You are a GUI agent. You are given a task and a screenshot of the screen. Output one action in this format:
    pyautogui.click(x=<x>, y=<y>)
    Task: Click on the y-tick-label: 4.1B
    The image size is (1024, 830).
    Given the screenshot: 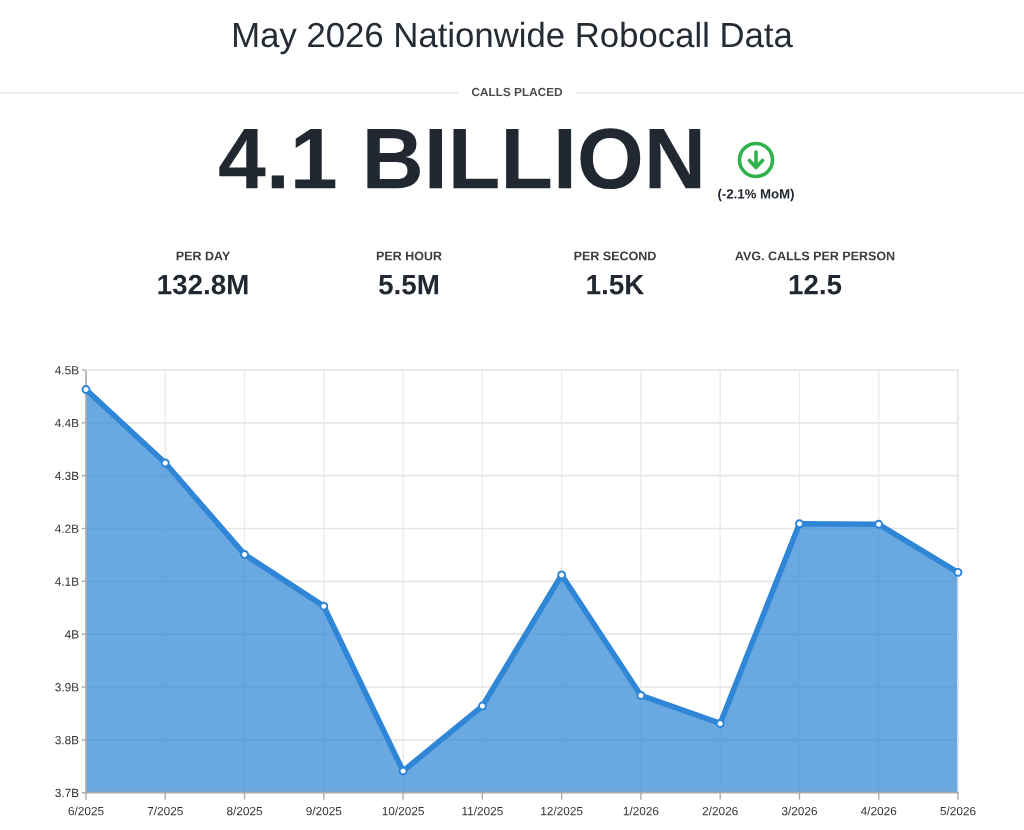 What is the action you would take?
    pyautogui.click(x=67, y=581)
    